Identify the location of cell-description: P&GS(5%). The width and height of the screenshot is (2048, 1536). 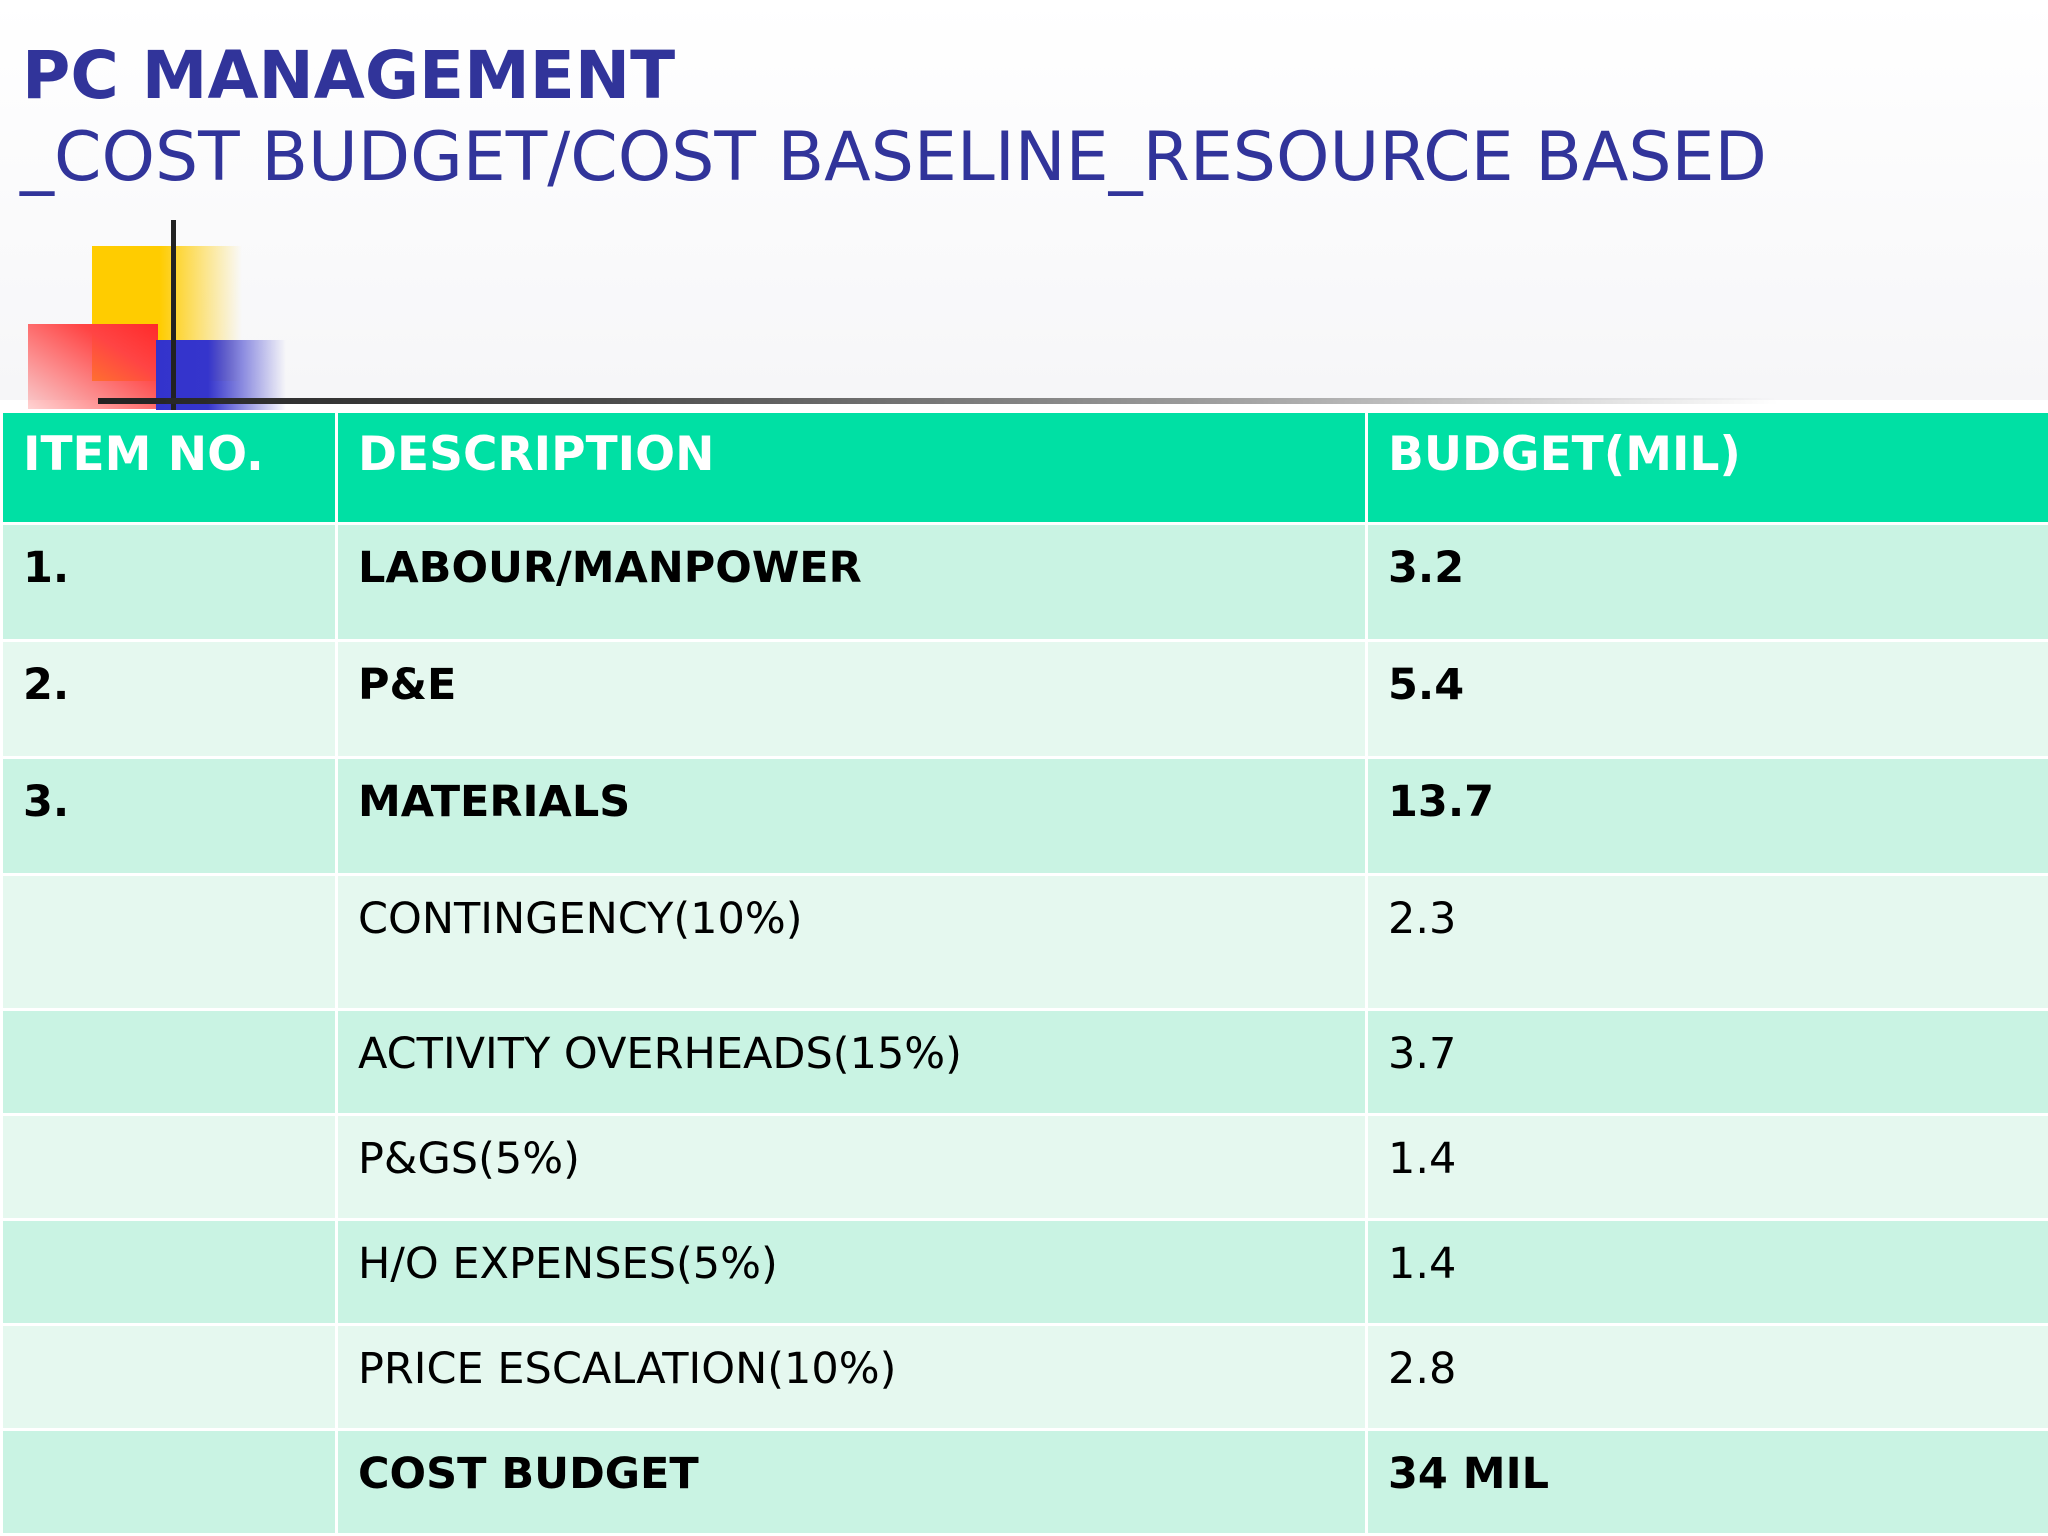
(851, 1167).